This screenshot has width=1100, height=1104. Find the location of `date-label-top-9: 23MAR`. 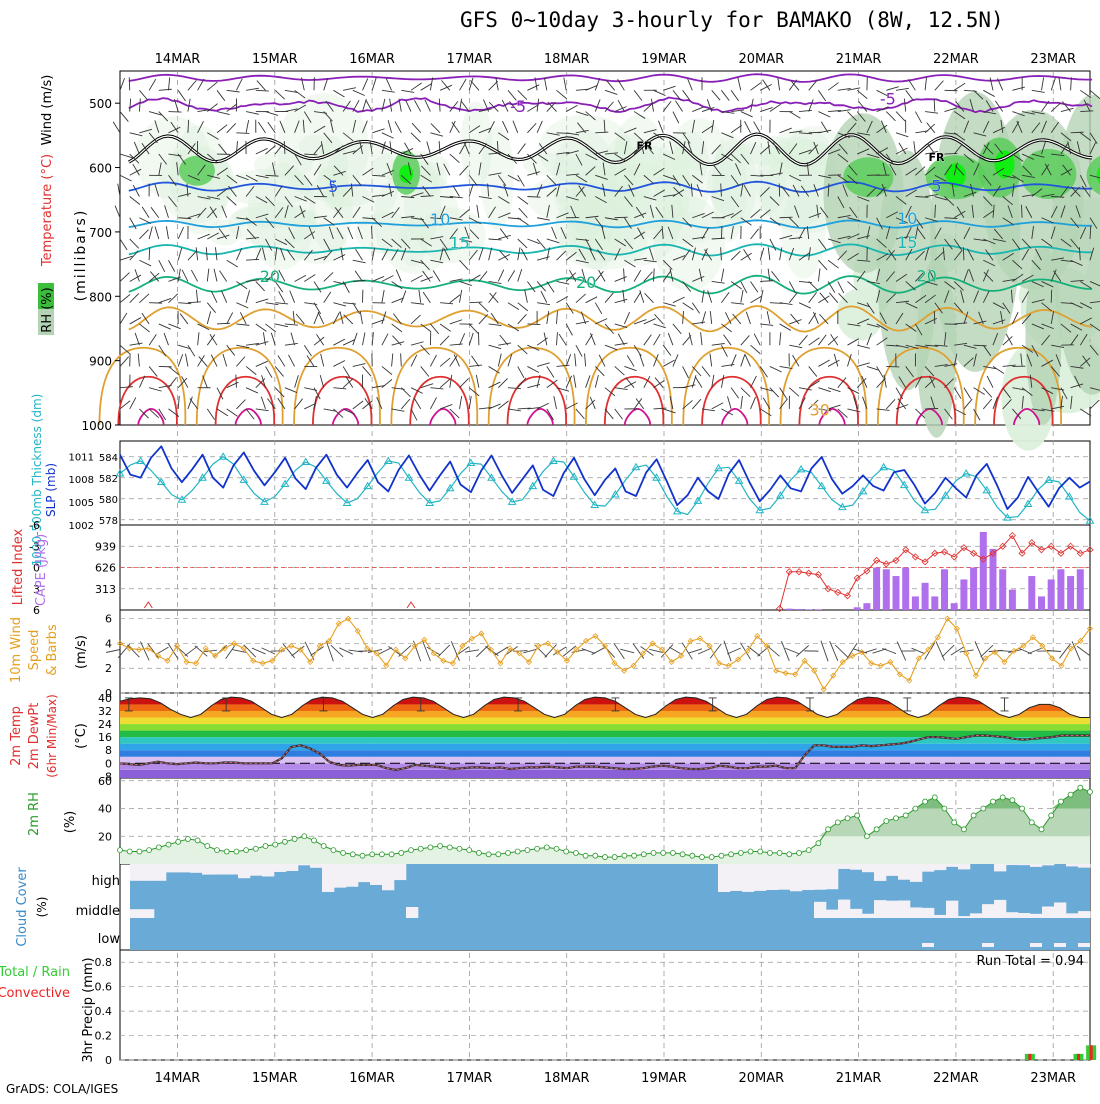

date-label-top-9: 23MAR is located at coordinates (1053, 59).